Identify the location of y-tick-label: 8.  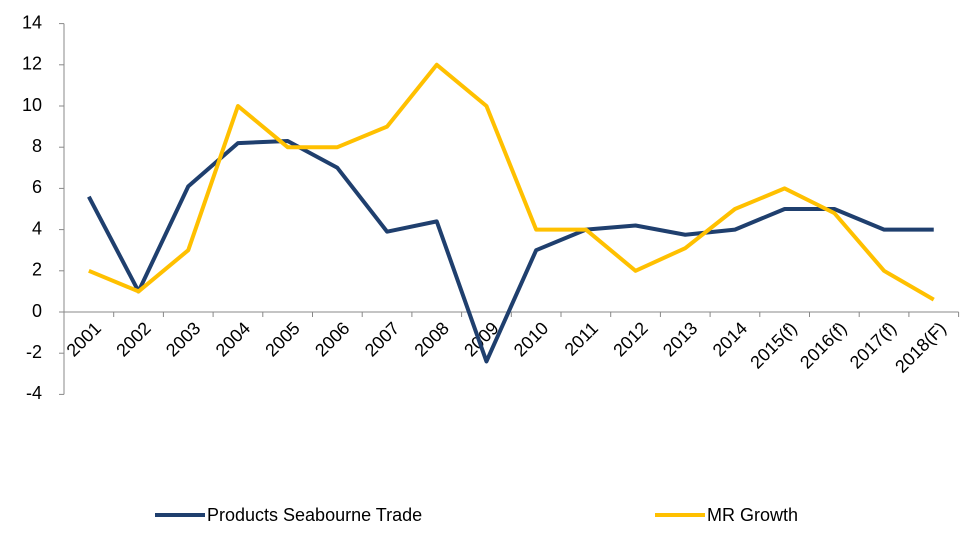
(37, 146).